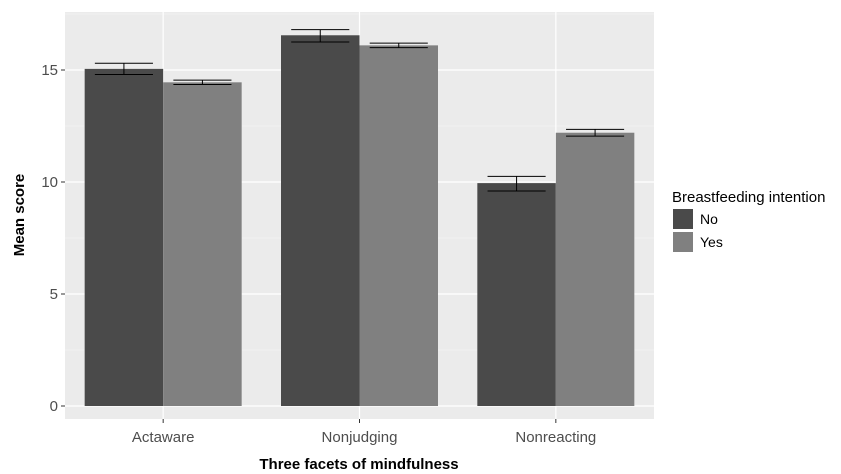 This screenshot has height=474, width=841. Describe the element at coordinates (748, 197) in the screenshot. I see `legend-title: Breastfeeding intention` at that location.